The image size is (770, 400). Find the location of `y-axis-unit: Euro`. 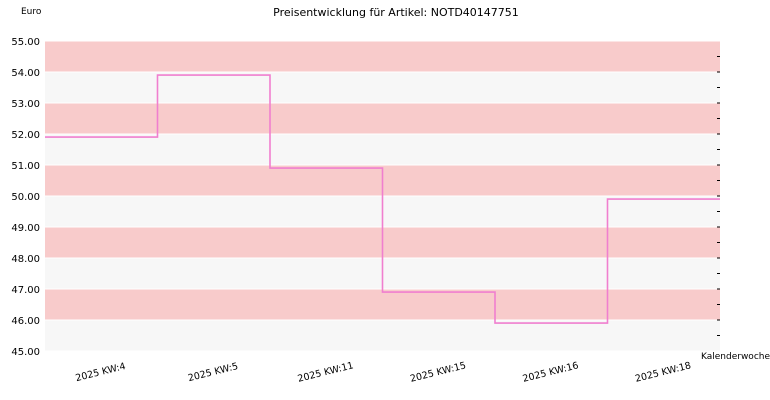

y-axis-unit: Euro is located at coordinates (31, 12).